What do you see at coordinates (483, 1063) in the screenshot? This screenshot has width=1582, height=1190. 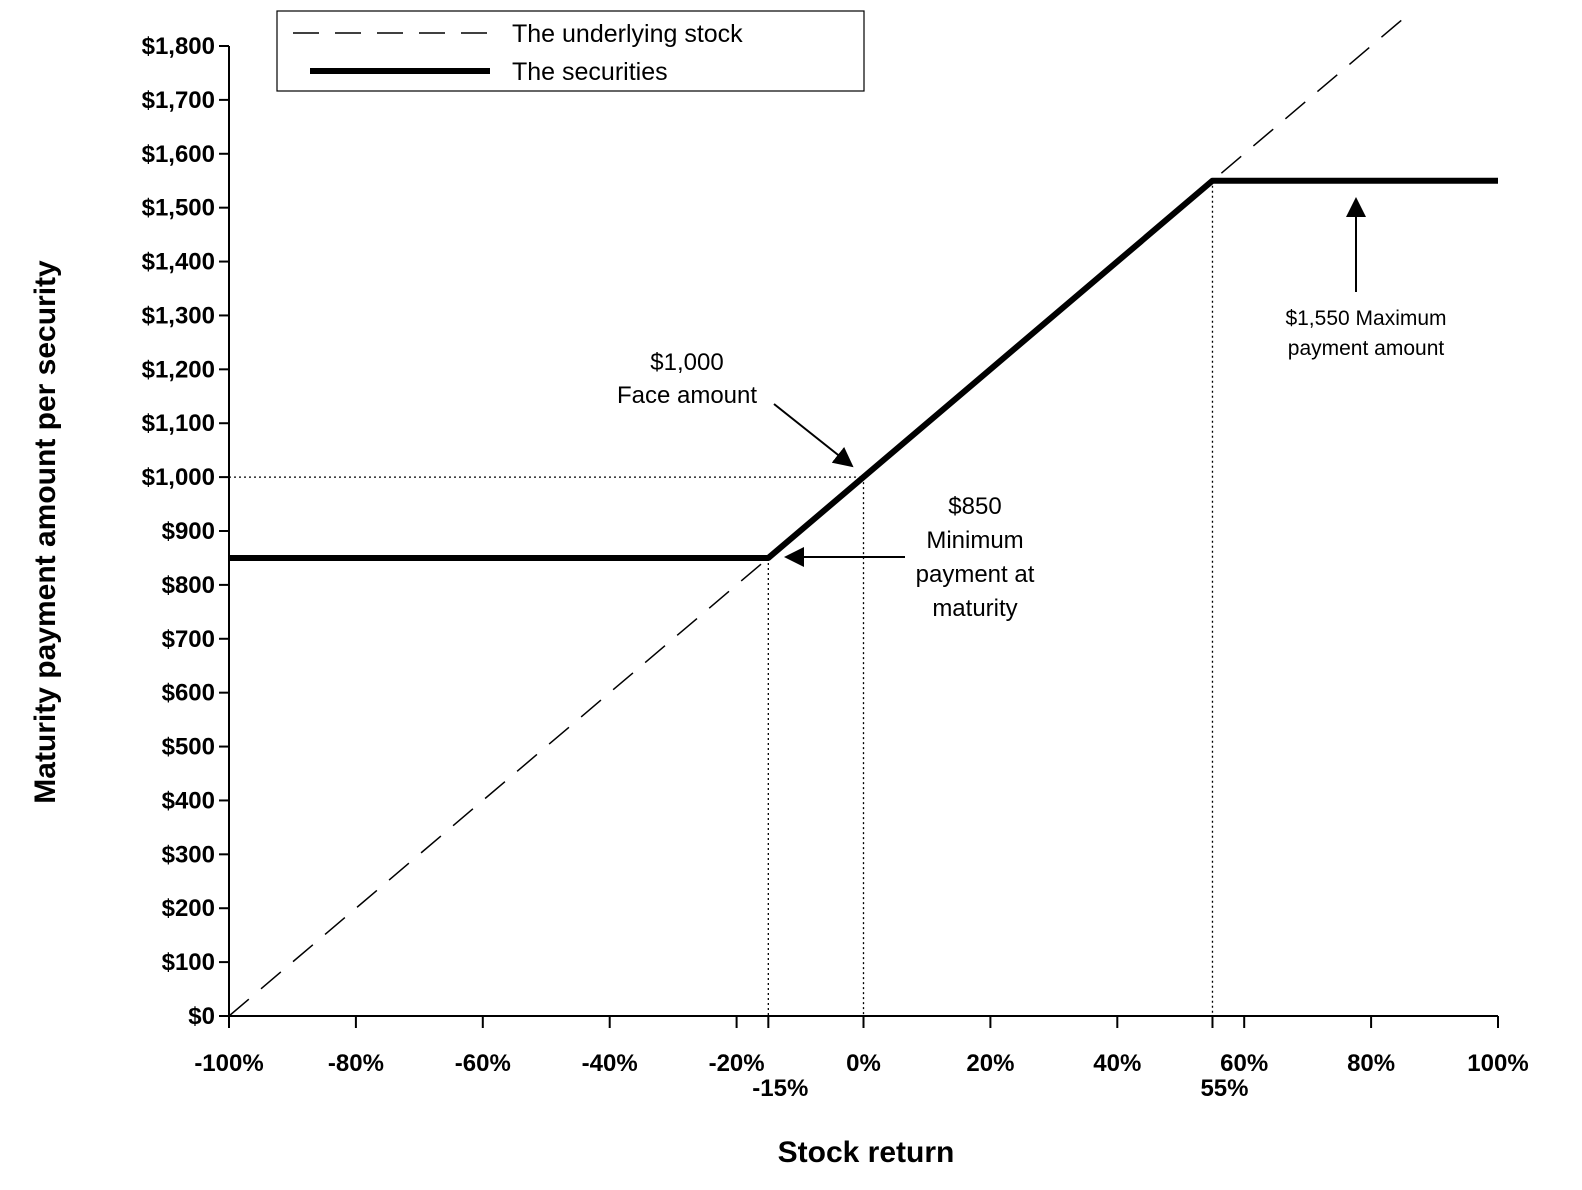 I see `x-tick-label: -60%` at bounding box center [483, 1063].